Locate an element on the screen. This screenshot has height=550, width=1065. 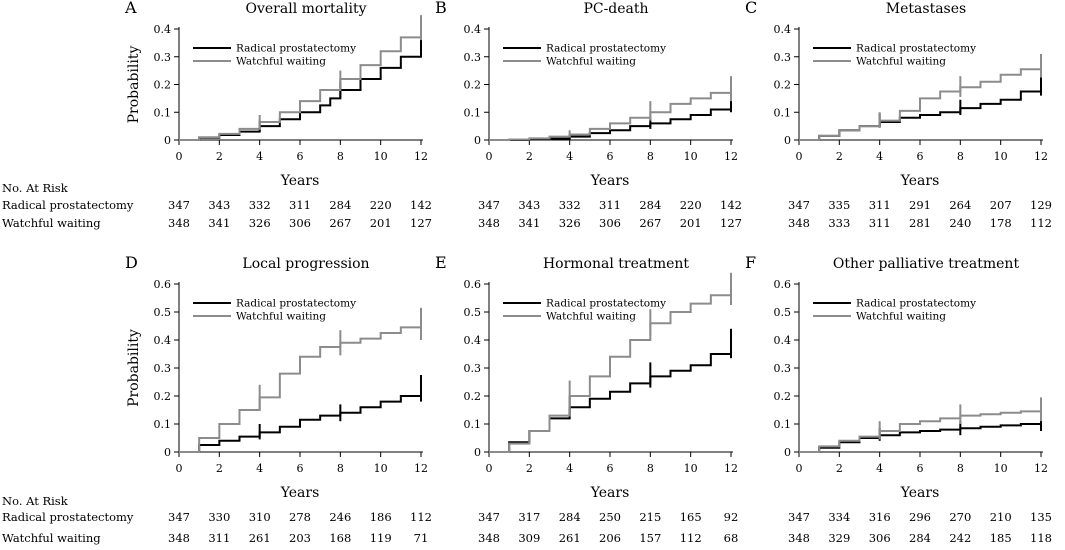
risk-value-watchful: 157 is located at coordinates (650, 538).